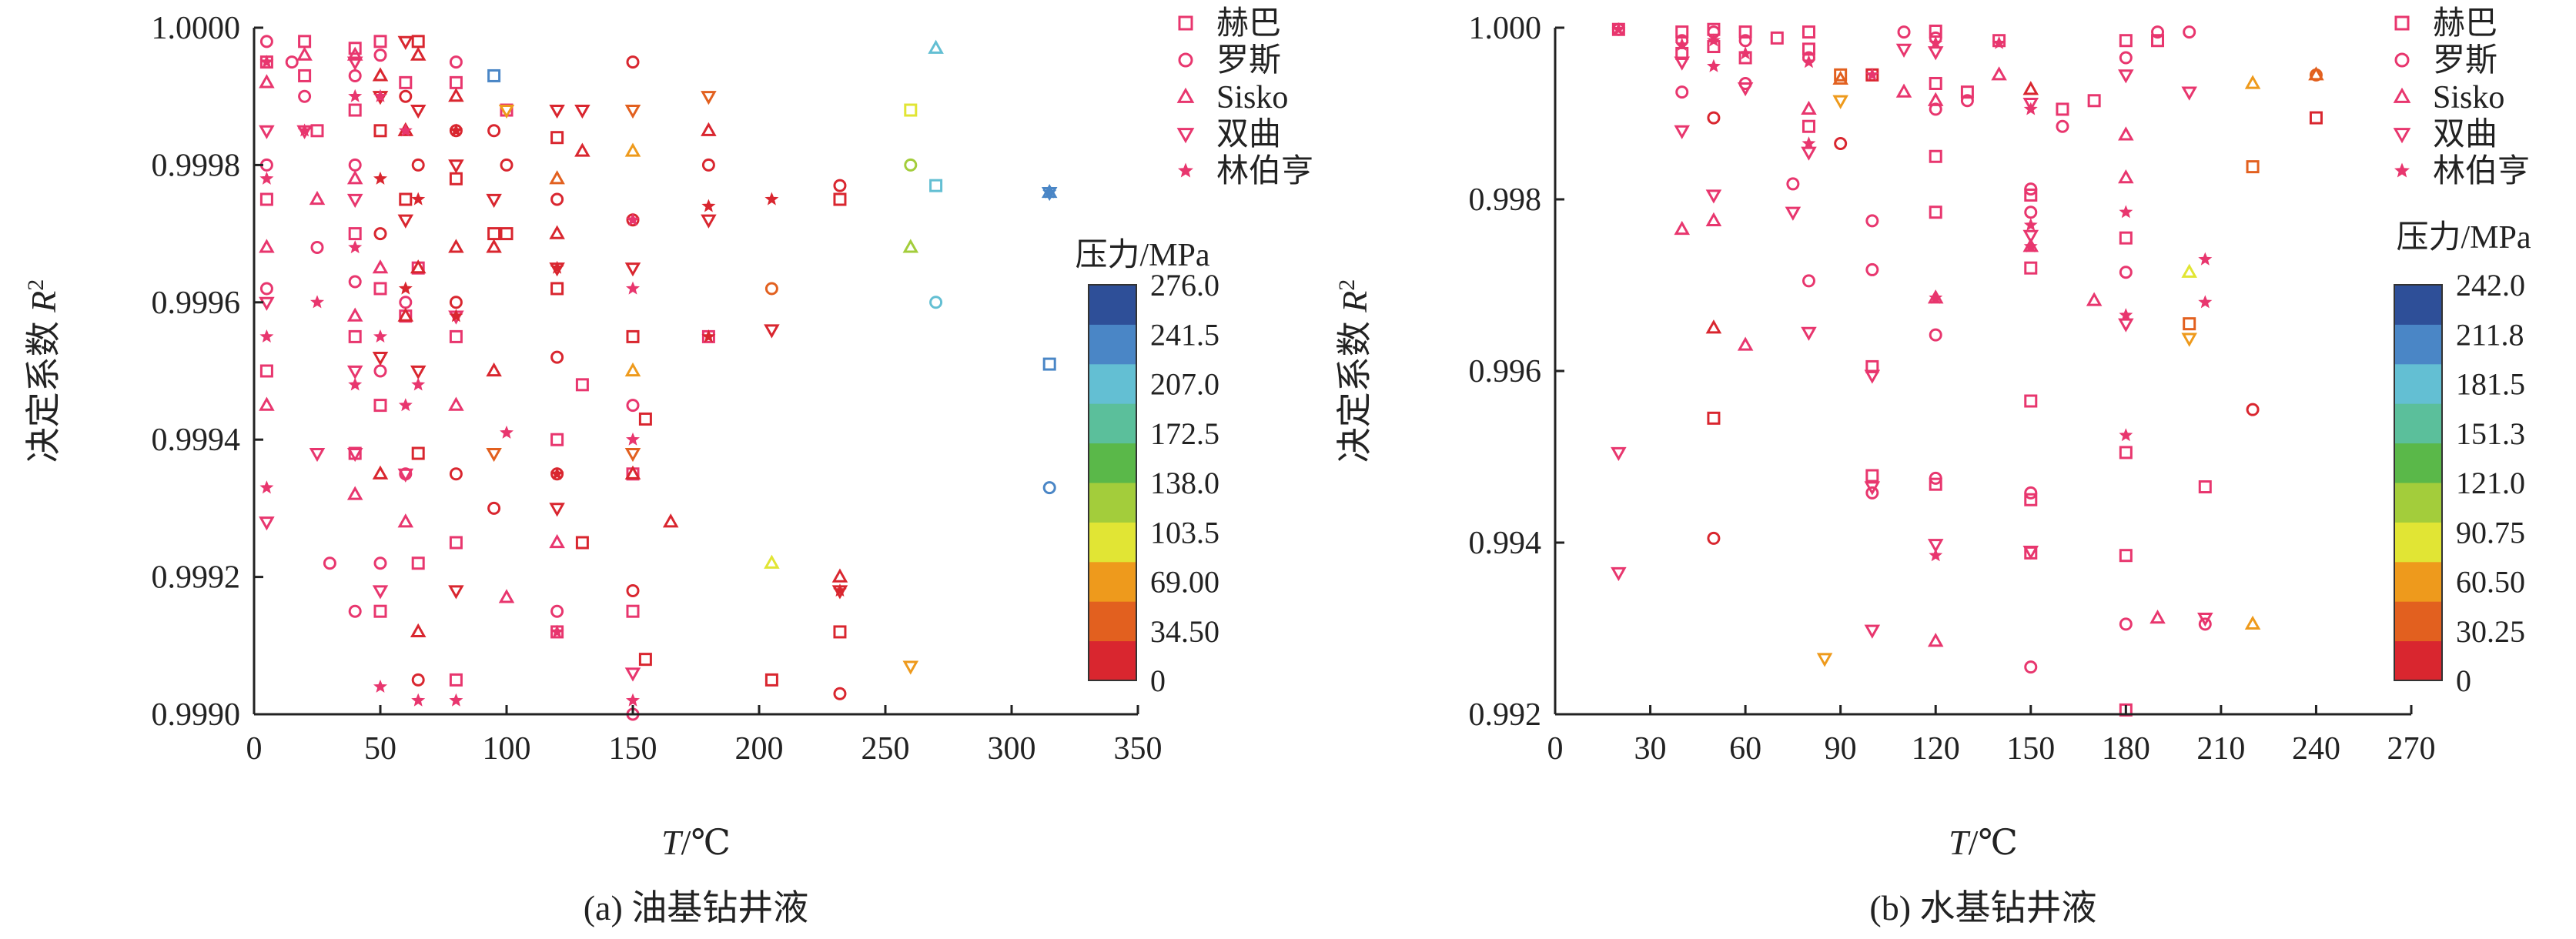 The image size is (2576, 939). Describe the element at coordinates (197, 441) in the screenshot. I see `y-tick-label: 0.9994` at that location.